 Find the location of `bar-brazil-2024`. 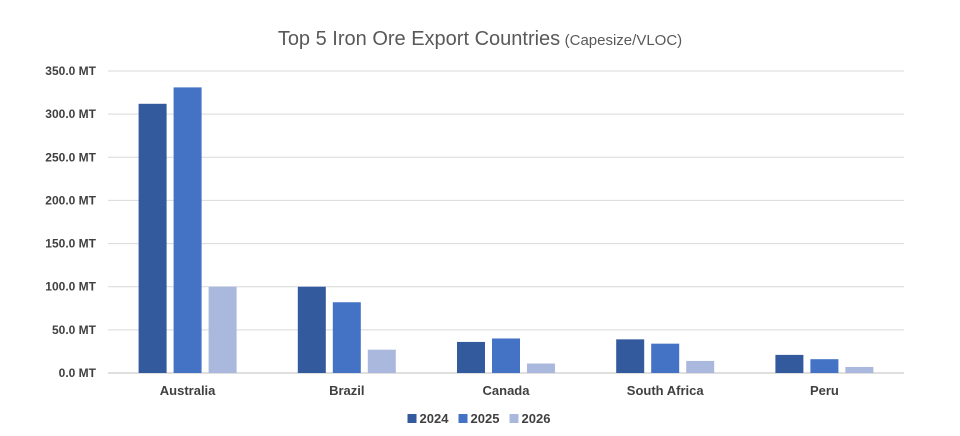

bar-brazil-2024 is located at coordinates (311, 329).